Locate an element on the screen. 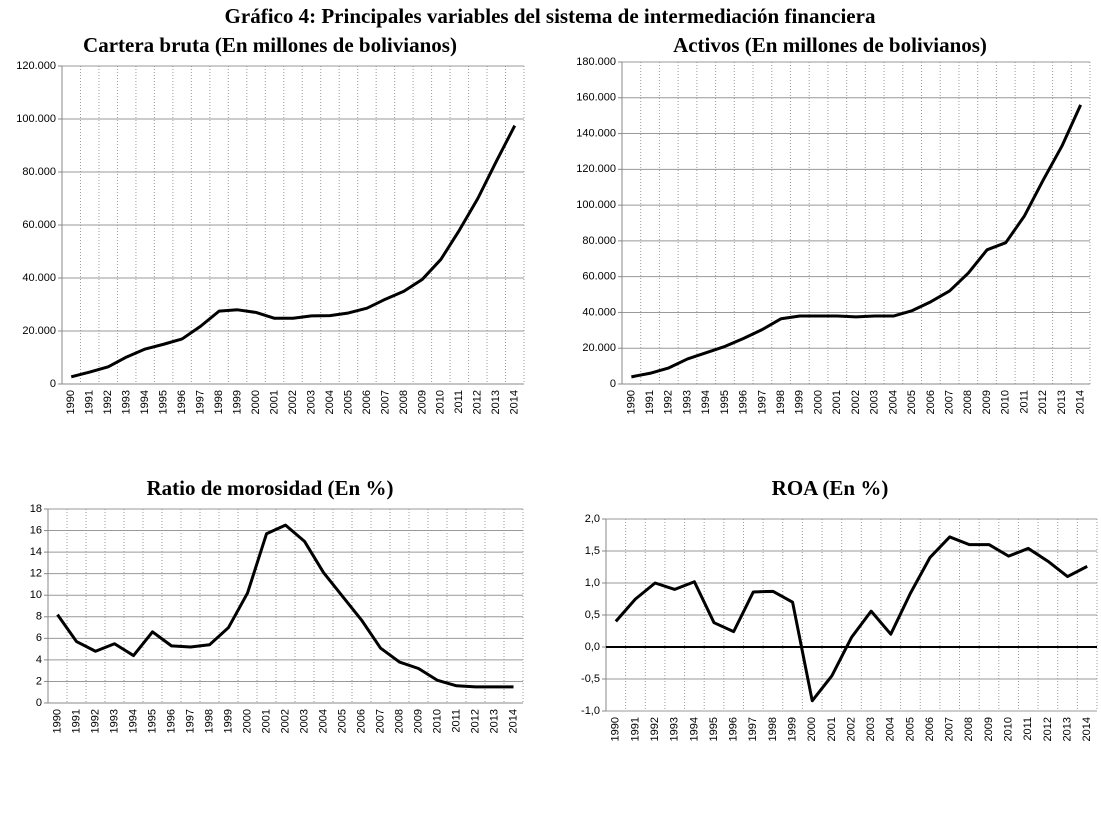 This screenshot has width=1101, height=834. y-tick-label: 2 is located at coordinates (39, 681).